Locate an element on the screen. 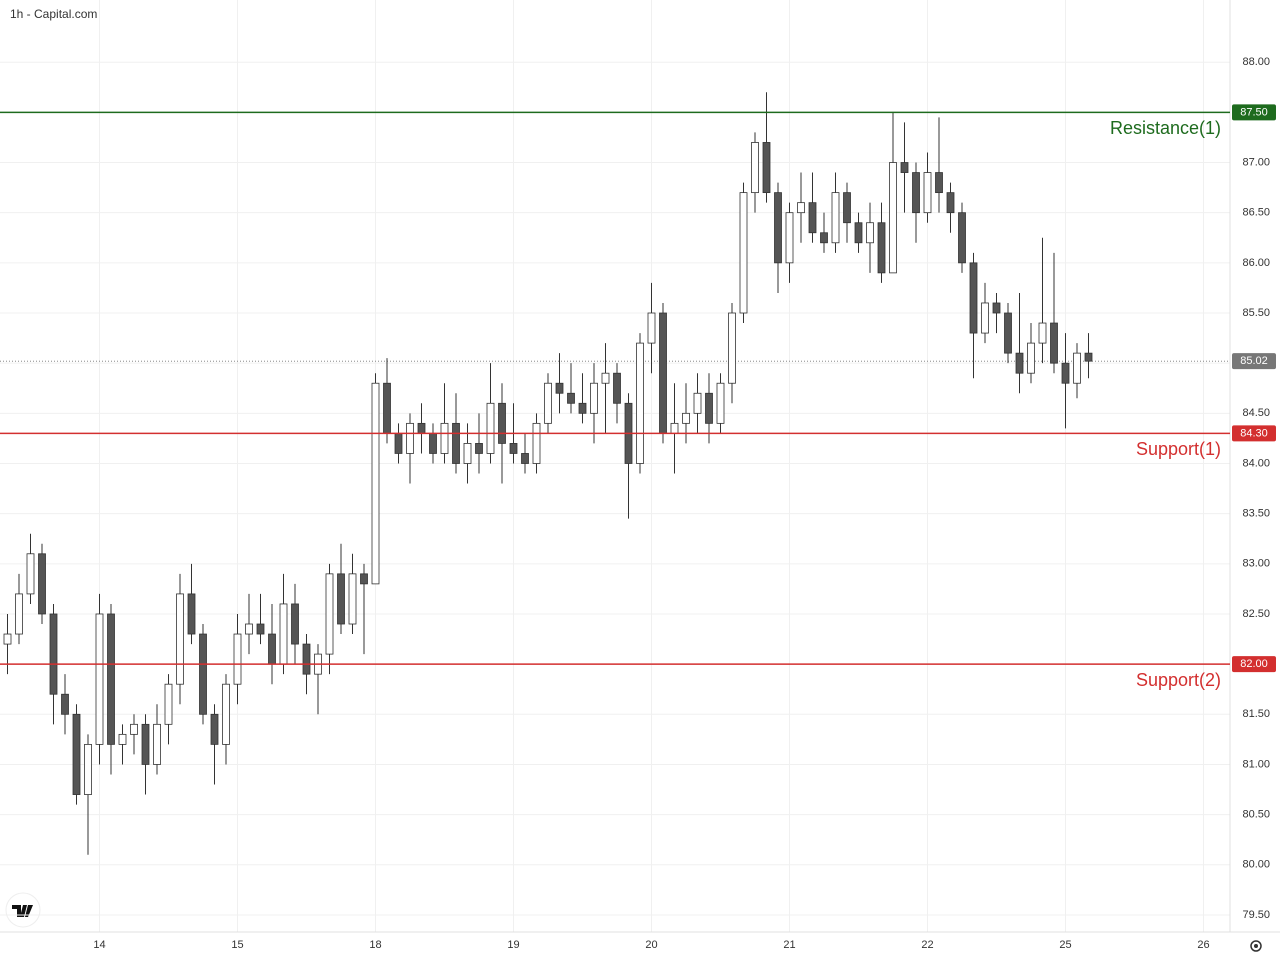 The image size is (1280, 960). settings-icon is located at coordinates (1256, 946).